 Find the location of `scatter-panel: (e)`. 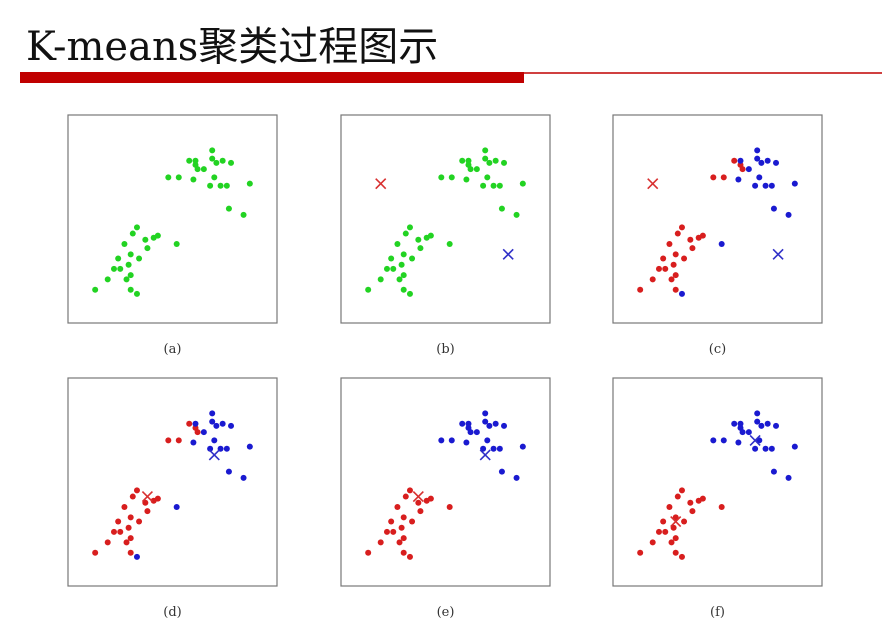

scatter-panel: (e) is located at coordinates (445, 498).